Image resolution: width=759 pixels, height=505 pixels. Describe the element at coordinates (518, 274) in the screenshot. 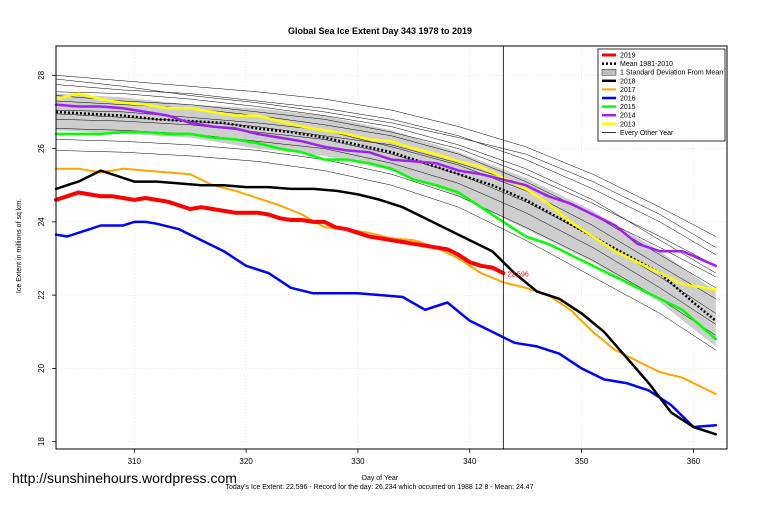

I see `current-value-annotation: 22.596` at that location.